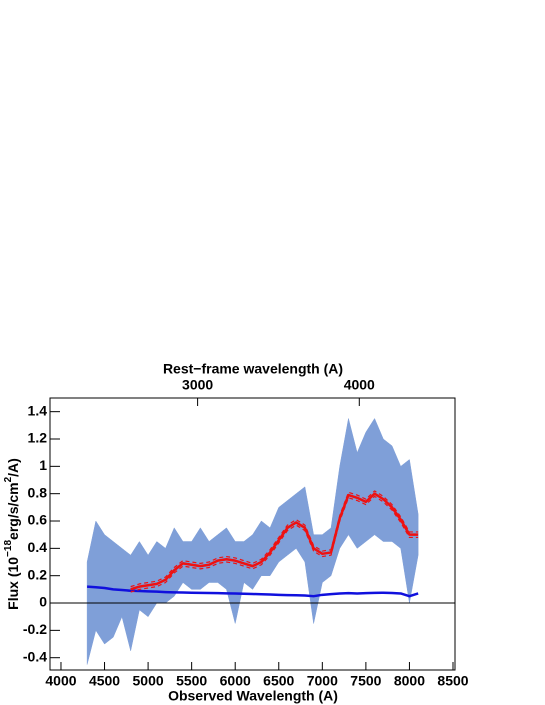 The image size is (545, 705). What do you see at coordinates (278, 681) in the screenshot?
I see `x-tick-label: 6500` at bounding box center [278, 681].